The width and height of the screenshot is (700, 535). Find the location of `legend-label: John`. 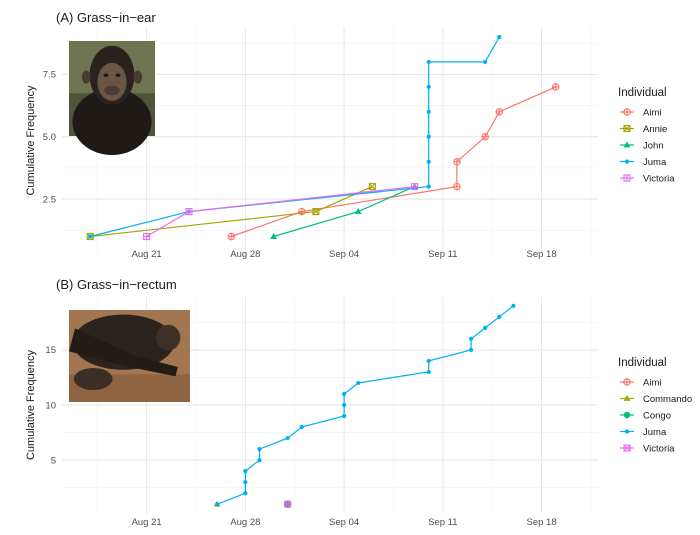

legend-label: John is located at coordinates (653, 145).